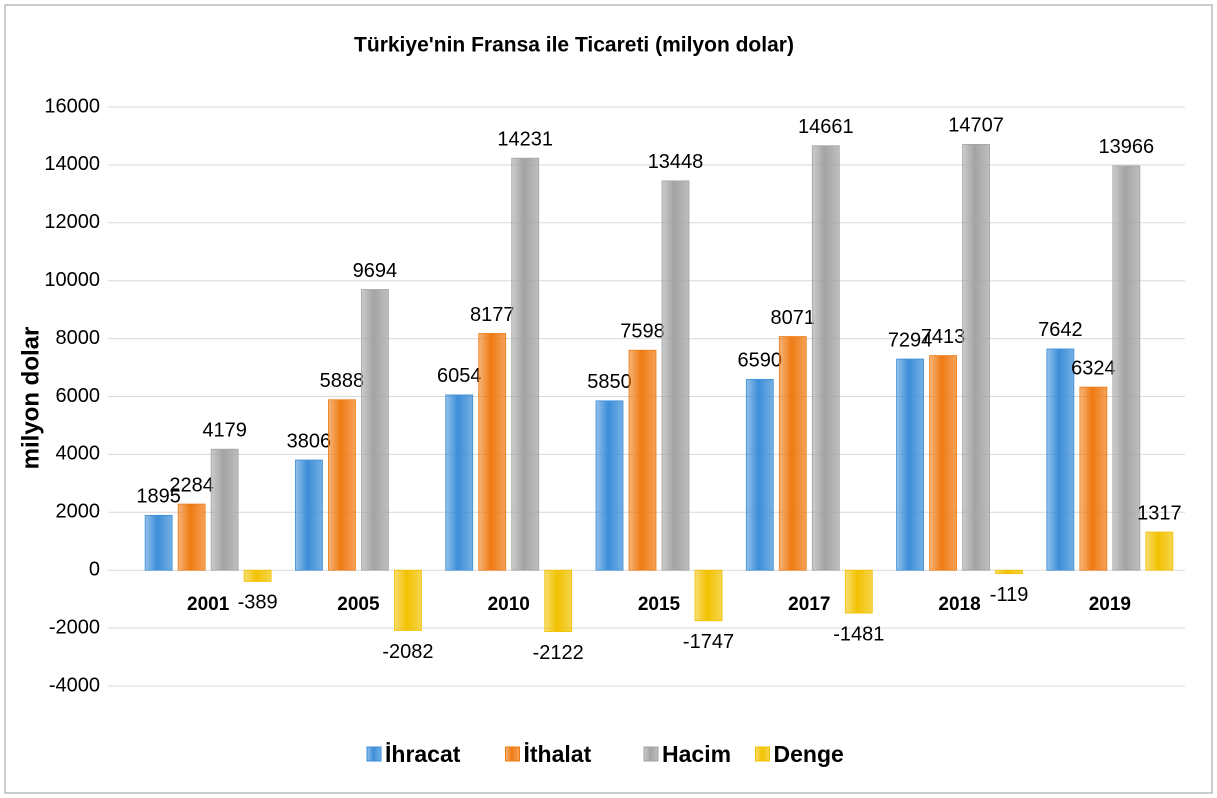  Describe the element at coordinates (191, 485) in the screenshot. I see `value-label: 2284` at that location.